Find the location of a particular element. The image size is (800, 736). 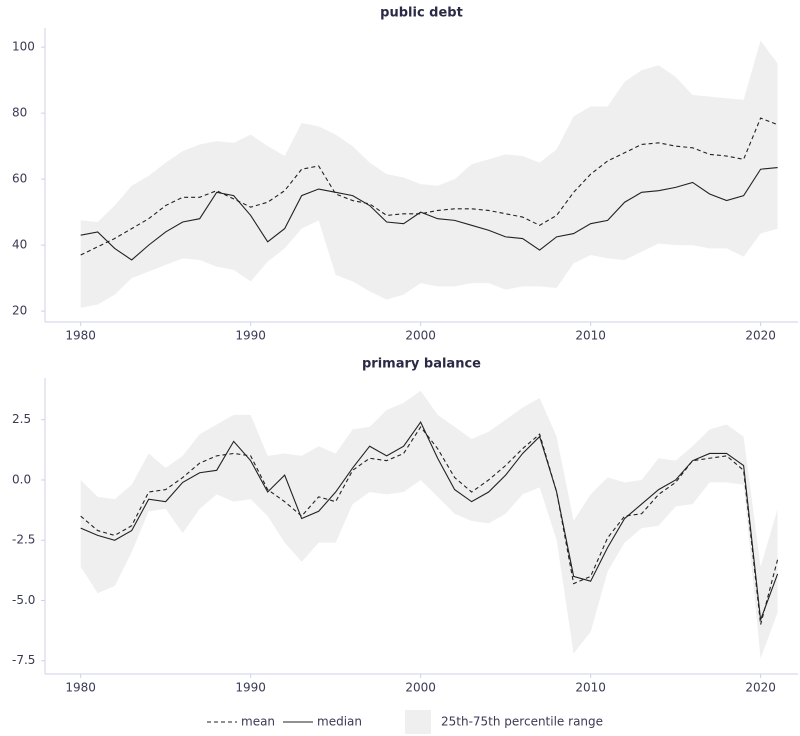

y-tick-label: -2.5 is located at coordinates (23, 540).